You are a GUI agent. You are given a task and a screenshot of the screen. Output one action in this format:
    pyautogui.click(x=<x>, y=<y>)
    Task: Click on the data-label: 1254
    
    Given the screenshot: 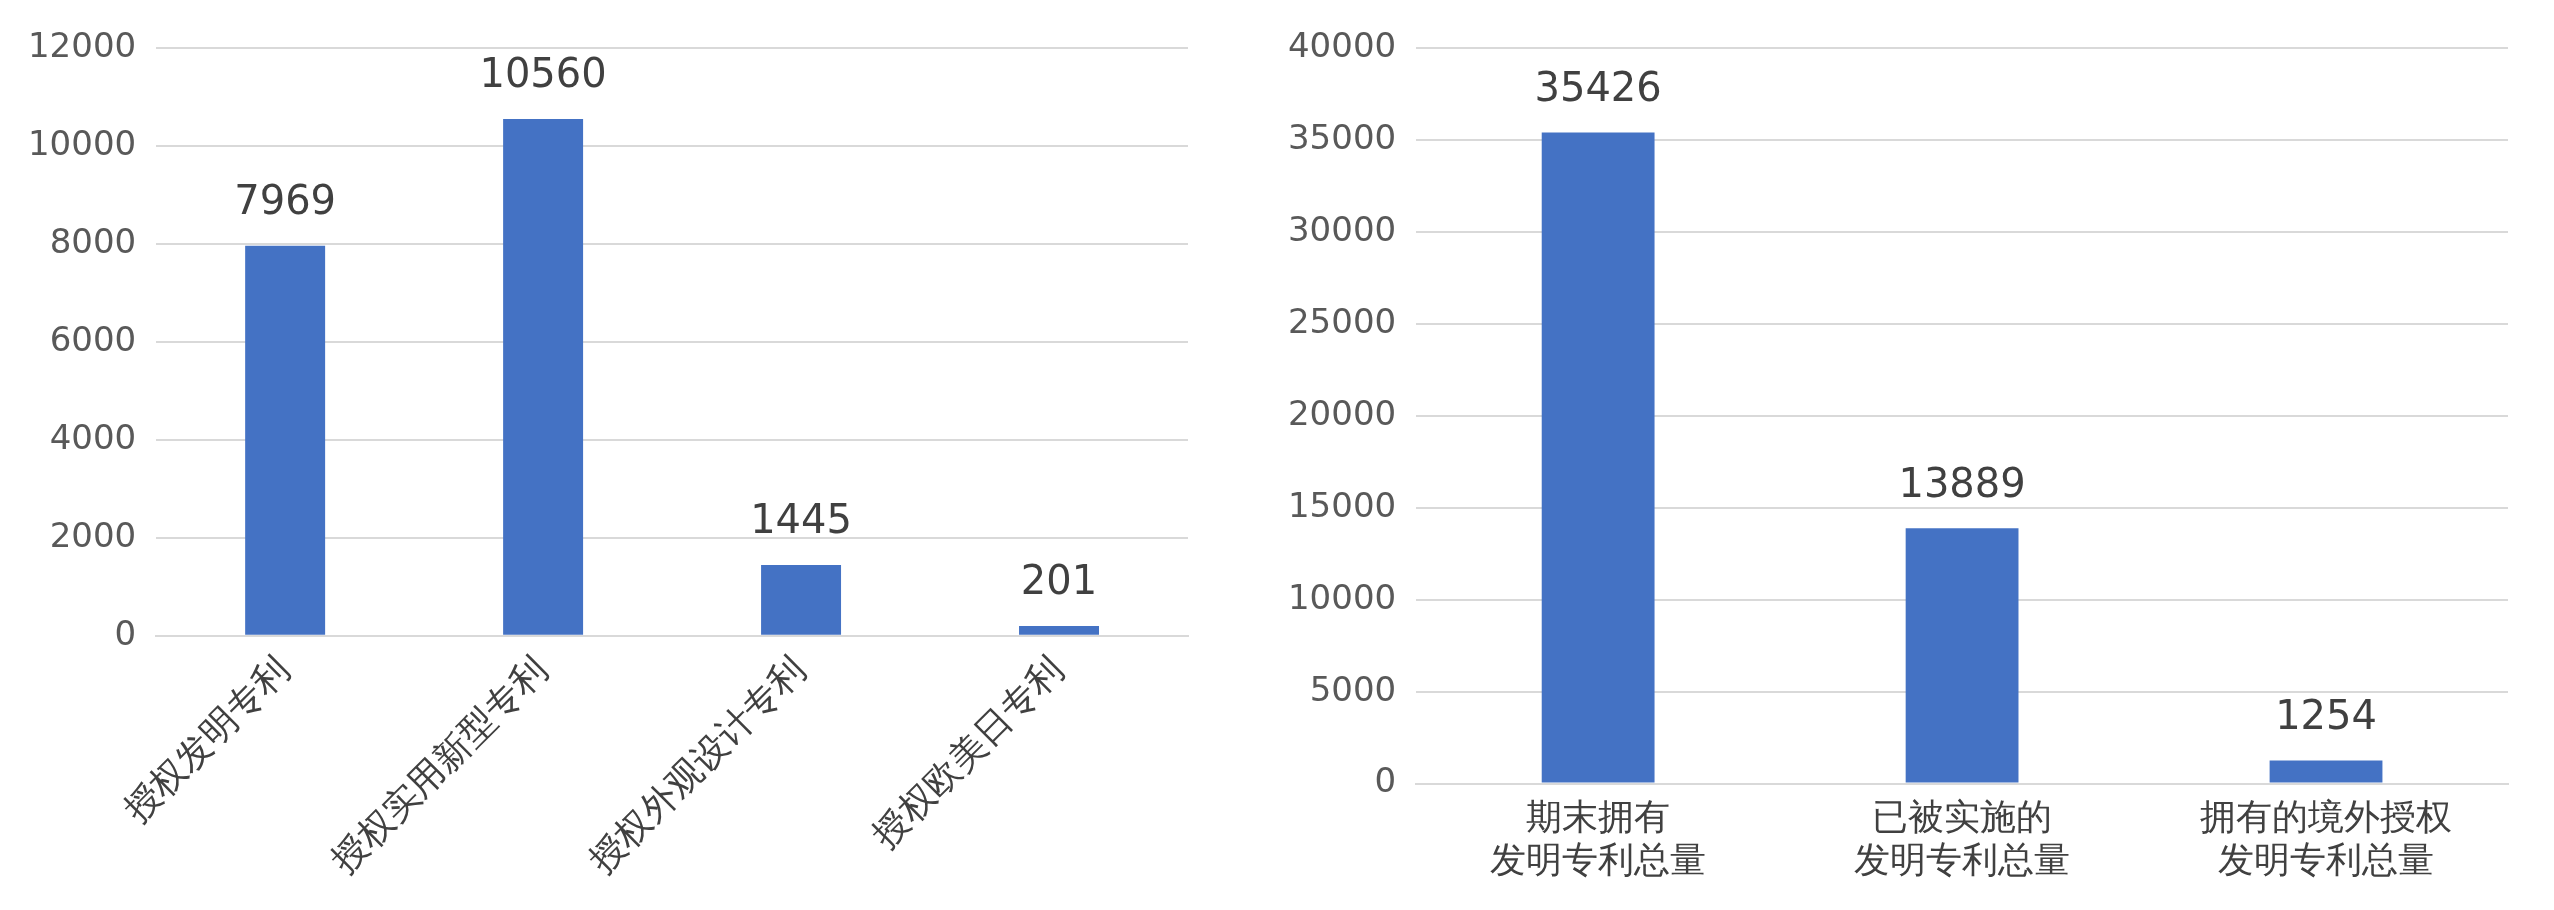 What is the action you would take?
    pyautogui.click(x=2326, y=714)
    